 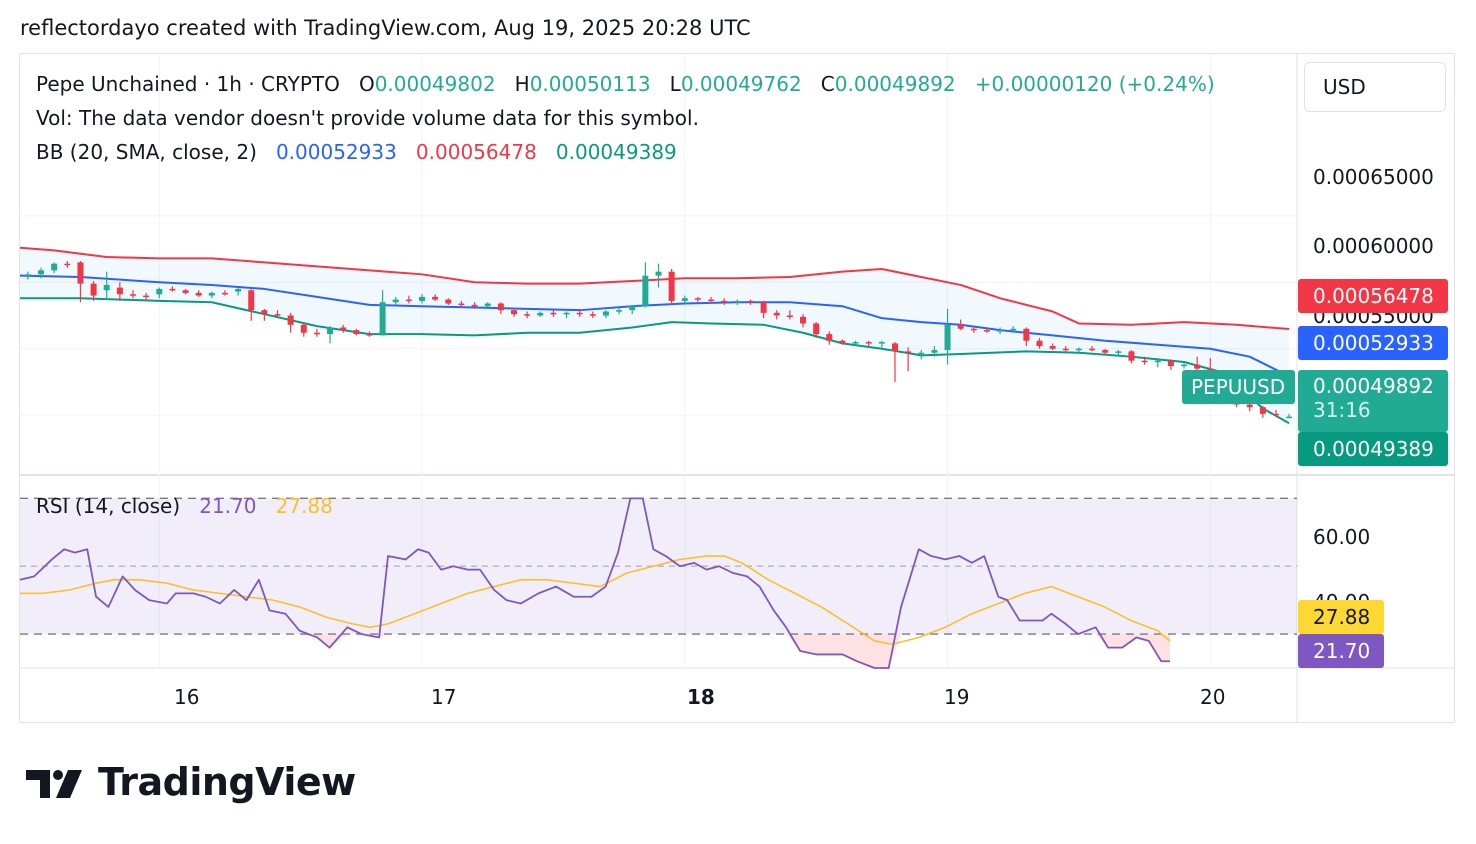 I want to click on tradingview-logo-icon, so click(x=55, y=784).